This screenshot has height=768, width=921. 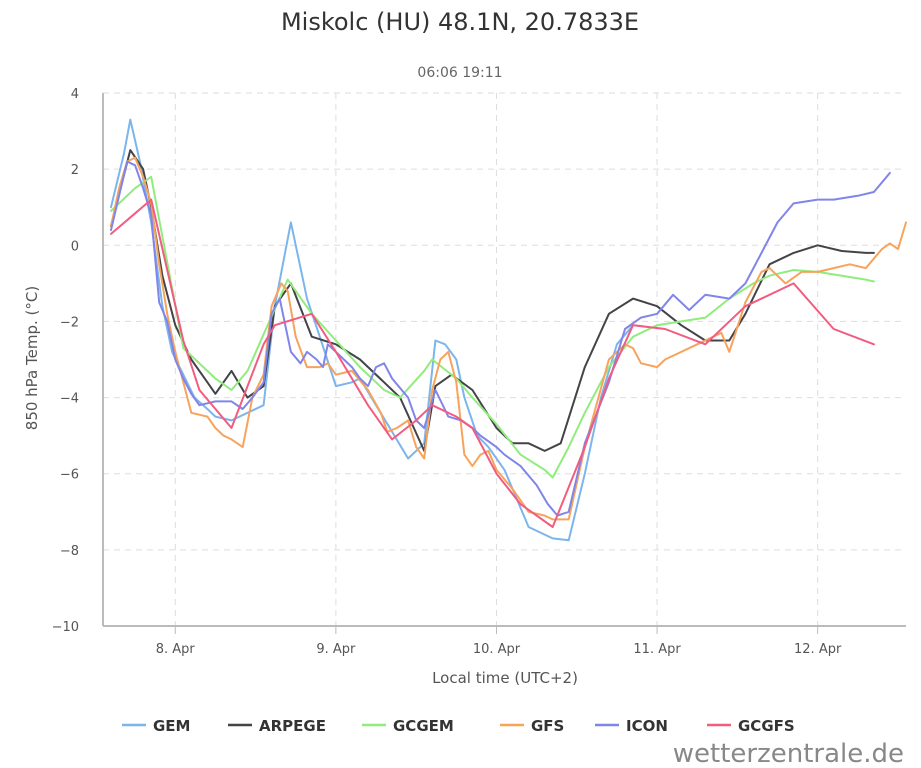 What do you see at coordinates (75, 246) in the screenshot?
I see `y-tick-label: 0` at bounding box center [75, 246].